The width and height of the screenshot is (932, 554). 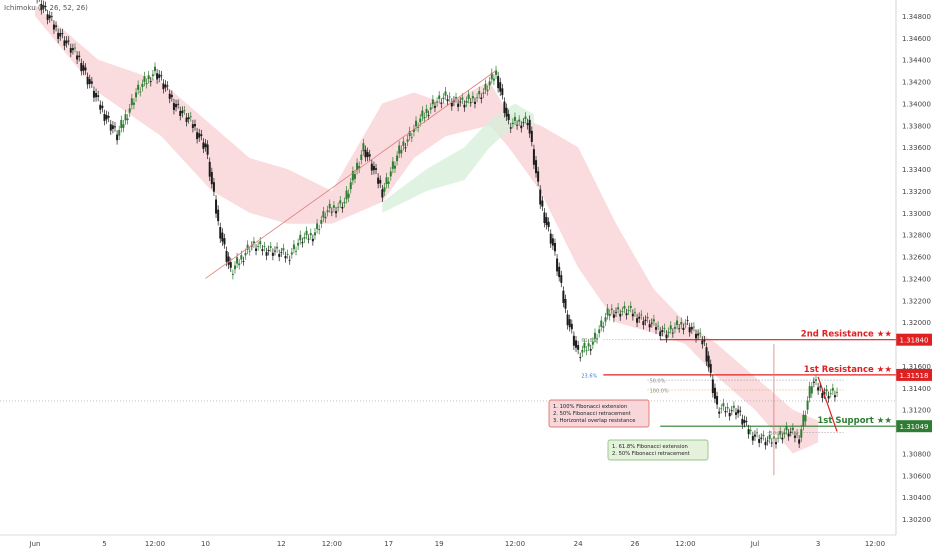 What do you see at coordinates (916, 498) in the screenshot?
I see `y-tick-label: 1.30400` at bounding box center [916, 498].